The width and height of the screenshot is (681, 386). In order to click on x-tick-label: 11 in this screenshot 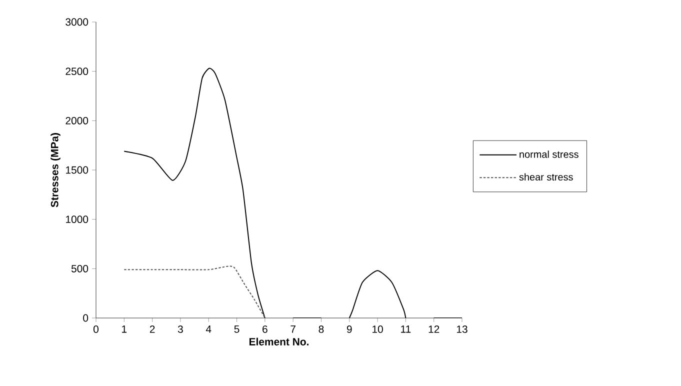, I will do `click(406, 329)`.